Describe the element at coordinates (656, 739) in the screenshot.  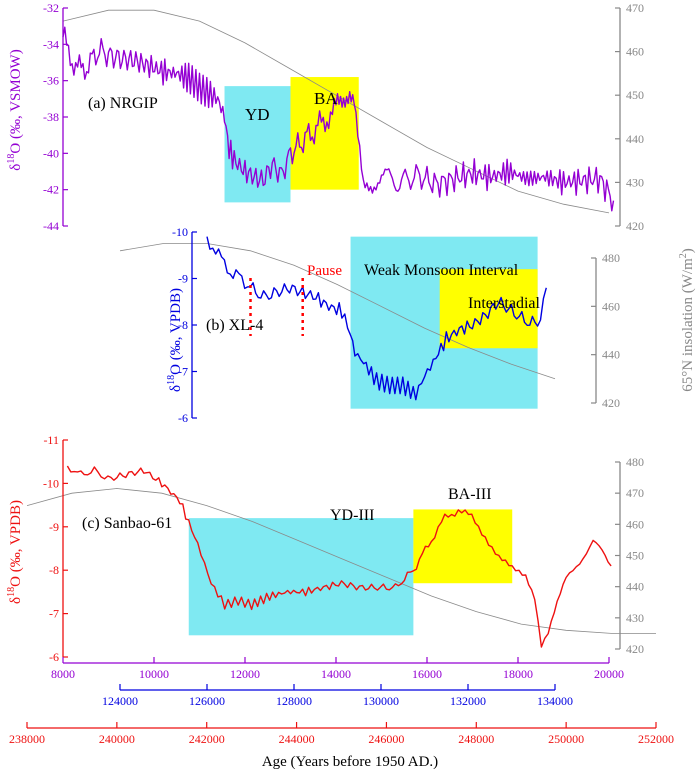
I see `sanbao-x-tick-label: 252000` at that location.